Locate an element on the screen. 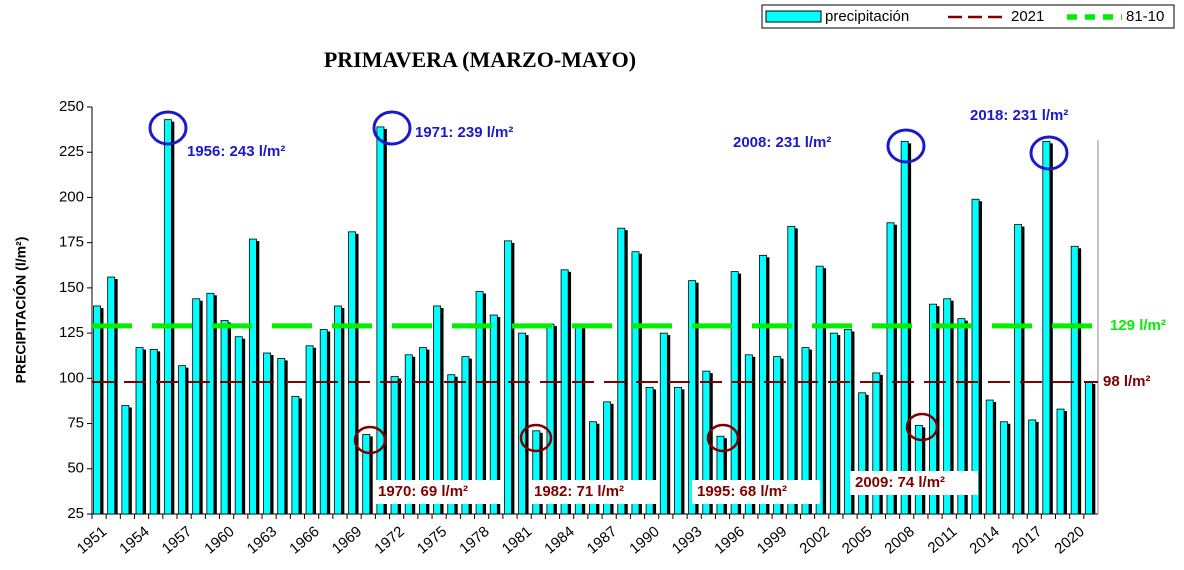 The height and width of the screenshot is (570, 1184). y-tick-label: 225 is located at coordinates (71, 151).